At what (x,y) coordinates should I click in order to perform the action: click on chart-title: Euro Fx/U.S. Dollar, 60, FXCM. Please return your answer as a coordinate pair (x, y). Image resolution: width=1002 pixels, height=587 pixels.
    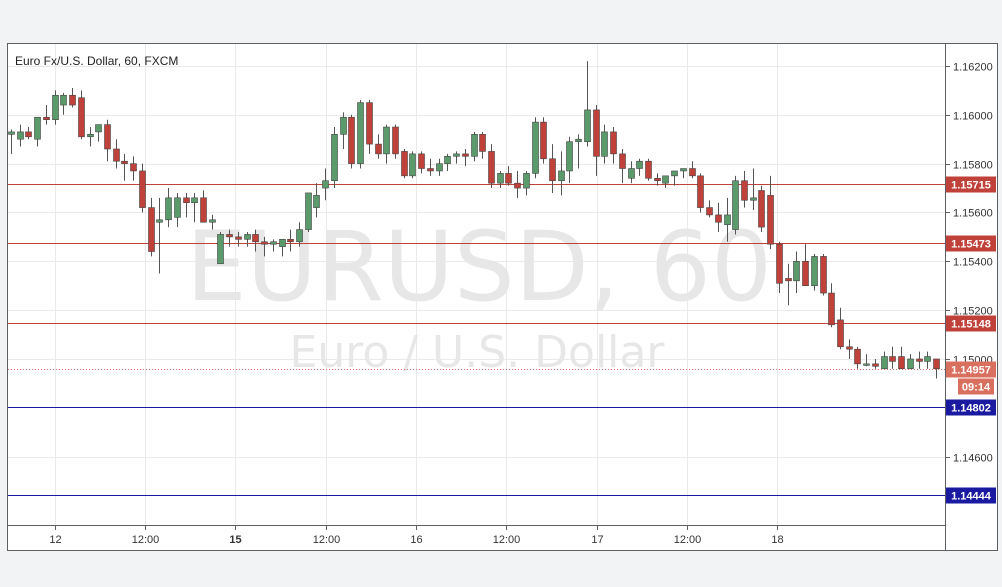
    Looking at the image, I should click on (96, 61).